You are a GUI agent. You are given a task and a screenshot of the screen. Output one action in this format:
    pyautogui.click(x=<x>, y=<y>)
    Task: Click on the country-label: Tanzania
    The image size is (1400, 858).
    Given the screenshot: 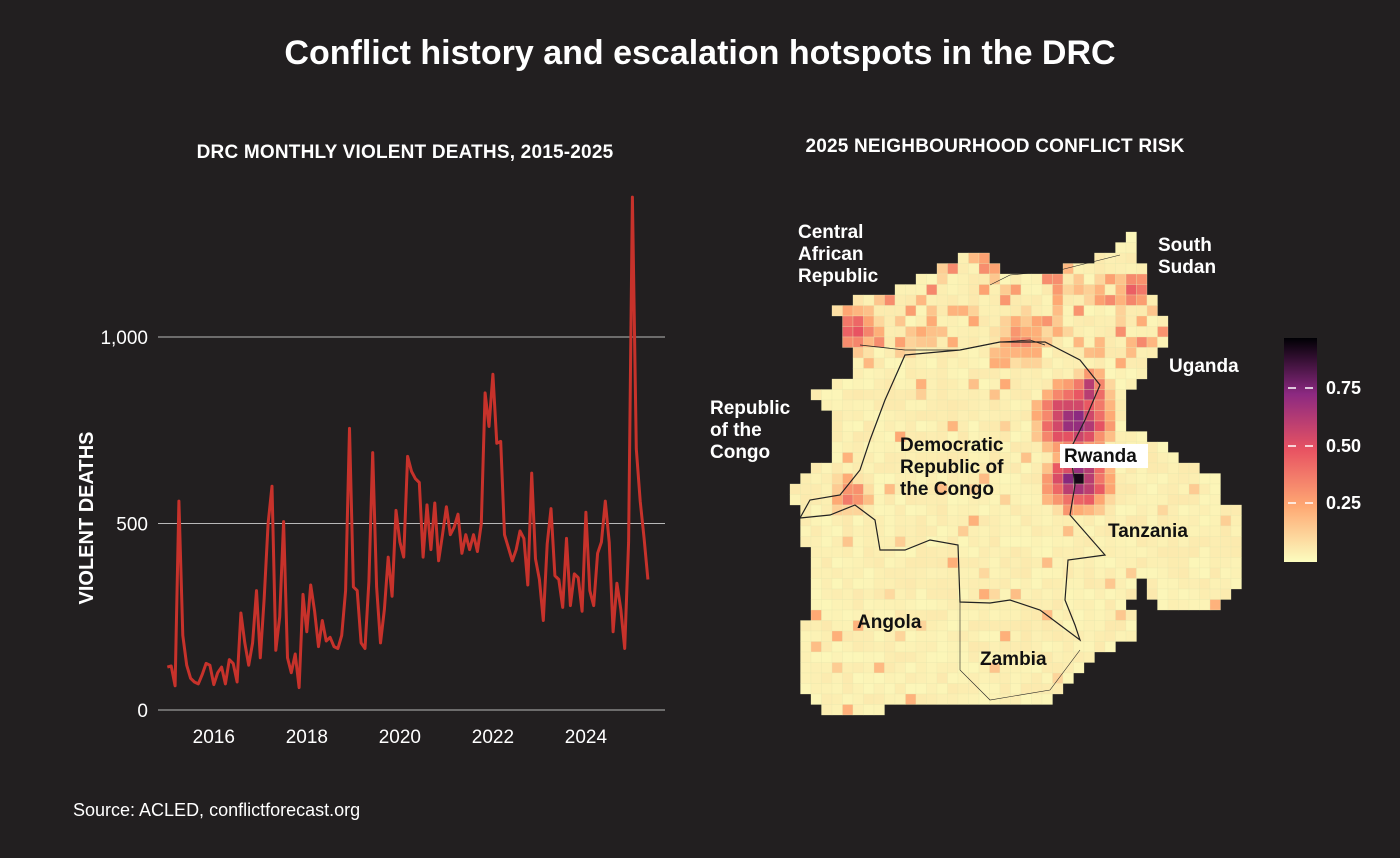 What is the action you would take?
    pyautogui.click(x=1148, y=531)
    